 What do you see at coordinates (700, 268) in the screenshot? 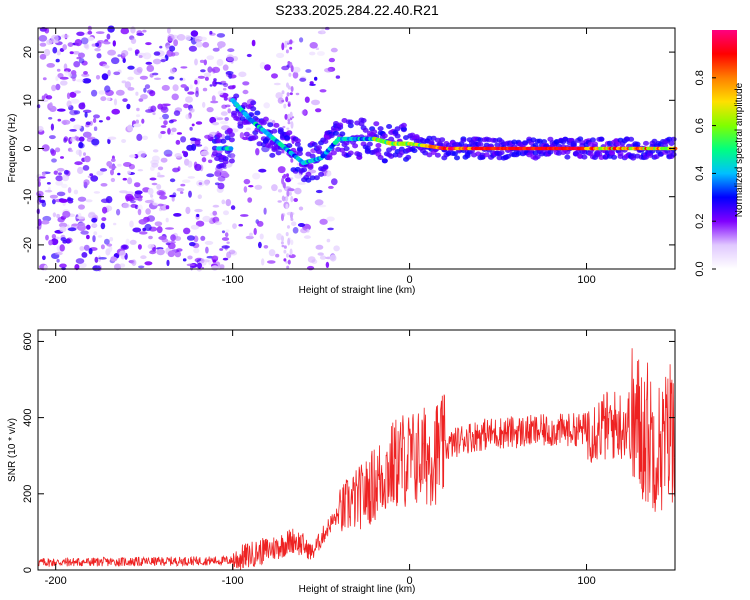
I see `colorbar-tick-label: 0.0` at bounding box center [700, 268].